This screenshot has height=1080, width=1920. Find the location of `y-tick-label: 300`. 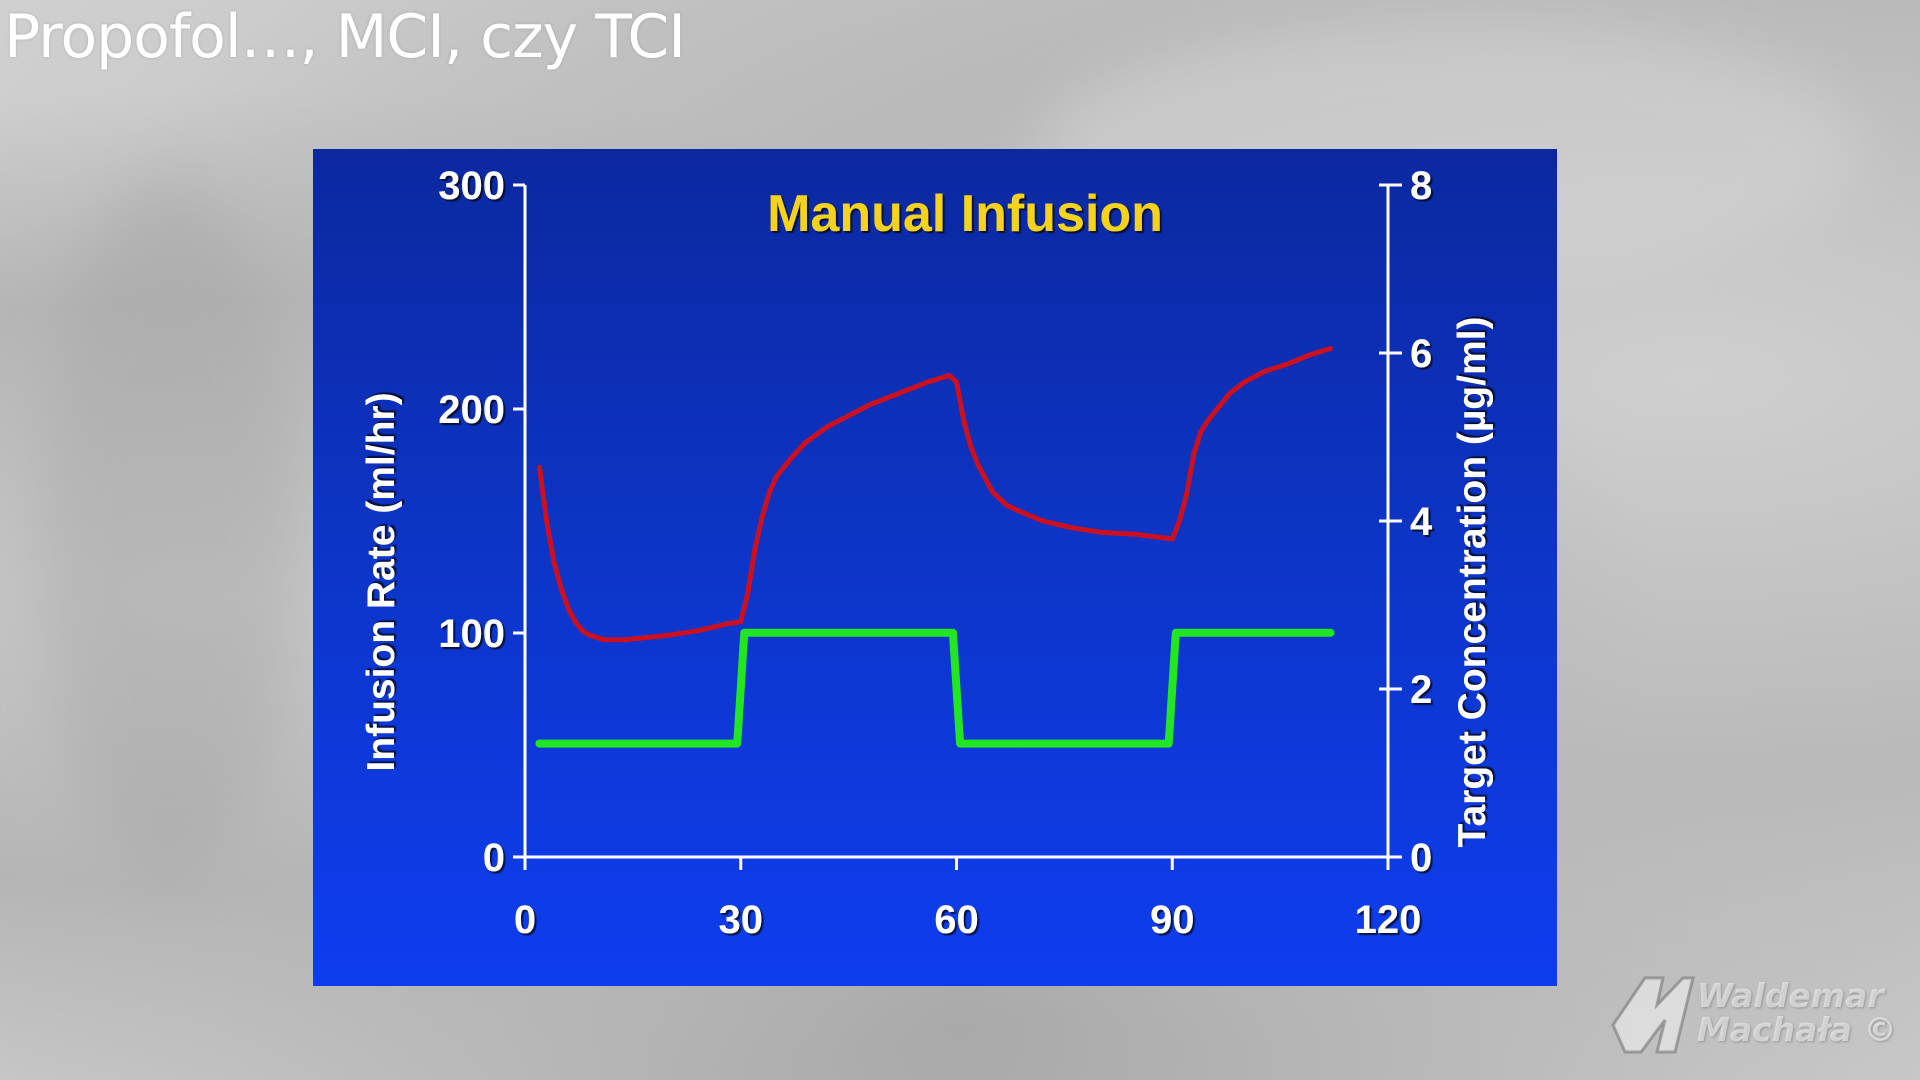

y-tick-label: 300 is located at coordinates (471, 186).